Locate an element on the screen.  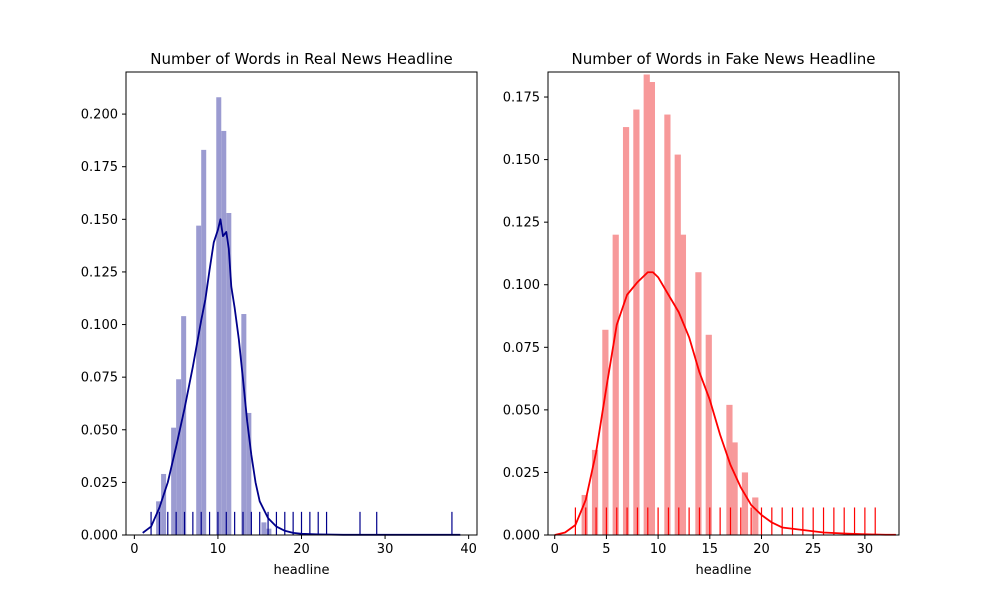
fake-news-chart-title: Number of Words in Fake News Headline is located at coordinates (723, 59).